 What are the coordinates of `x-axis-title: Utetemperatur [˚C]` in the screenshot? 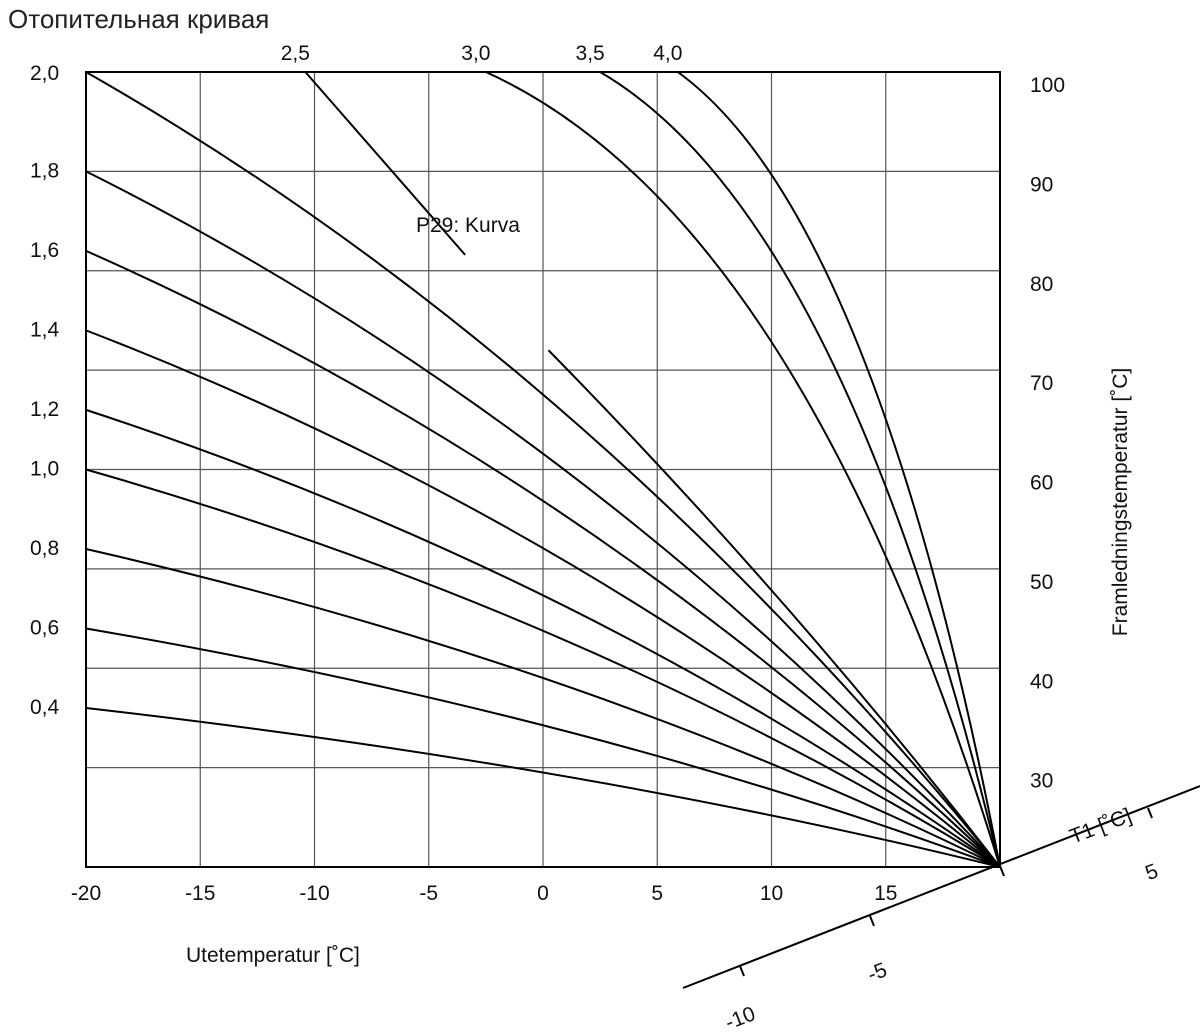 It's located at (273, 955).